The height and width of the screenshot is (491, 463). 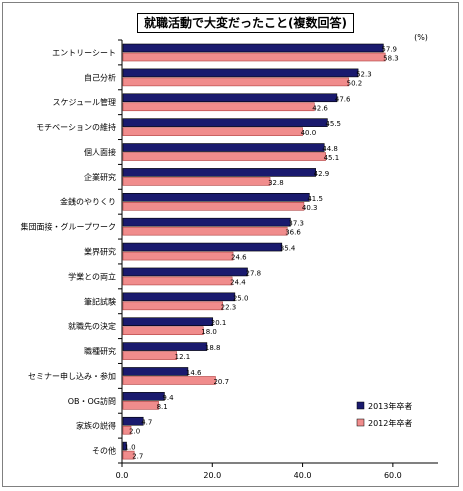 I want to click on category-label: その他, so click(x=104, y=451).